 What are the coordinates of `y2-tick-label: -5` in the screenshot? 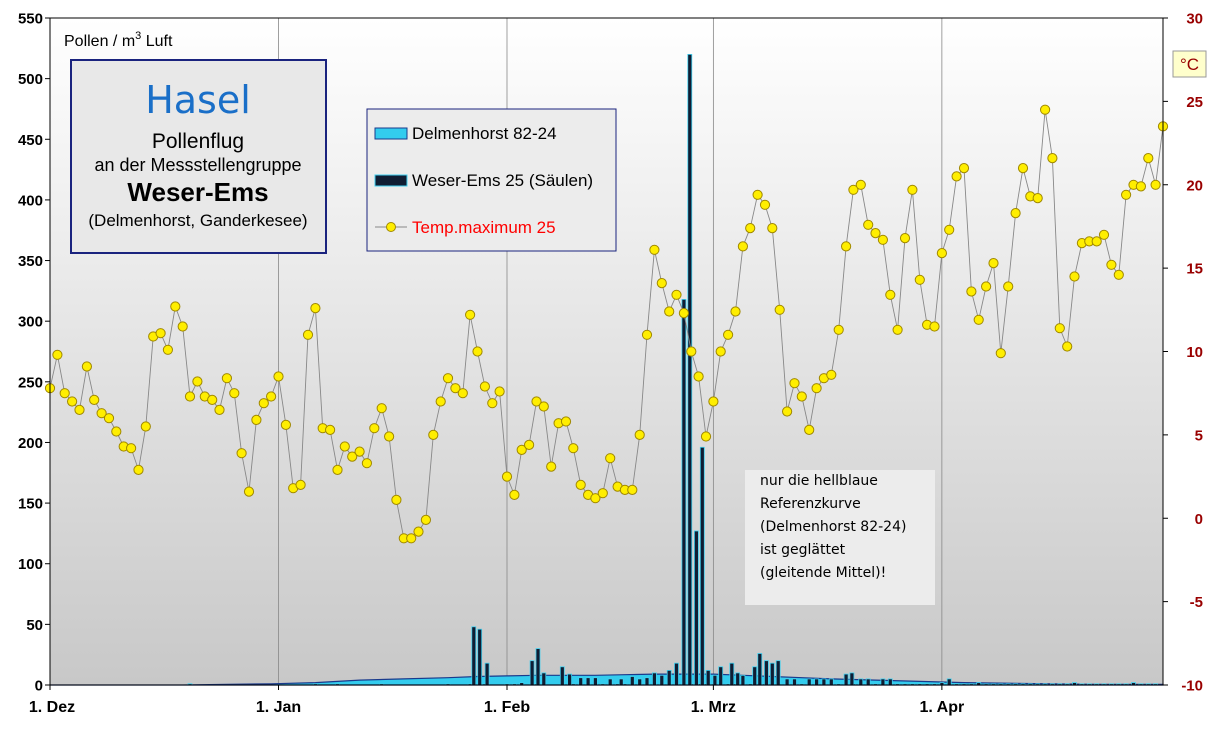 It's located at (1196, 602).